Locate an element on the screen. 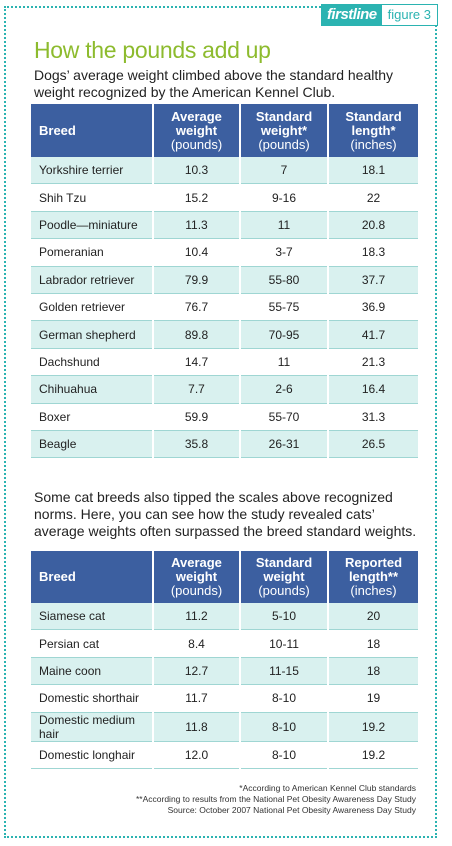  col-header-standard-weight: Standard weight (pounds) is located at coordinates (284, 577).